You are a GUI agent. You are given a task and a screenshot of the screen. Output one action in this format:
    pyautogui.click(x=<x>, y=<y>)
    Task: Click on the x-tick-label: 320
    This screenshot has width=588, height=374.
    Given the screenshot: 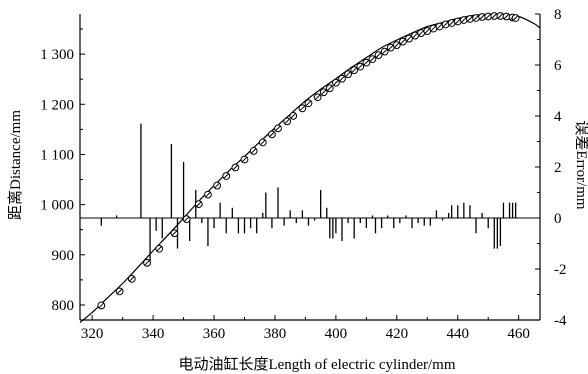 What is the action you would take?
    pyautogui.click(x=92, y=334)
    